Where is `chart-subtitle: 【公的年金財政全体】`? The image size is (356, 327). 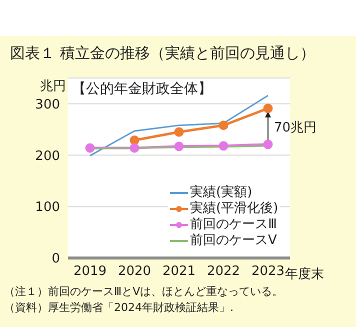
chart-subtitle: 【公的年金財政全体】 is located at coordinates (142, 89).